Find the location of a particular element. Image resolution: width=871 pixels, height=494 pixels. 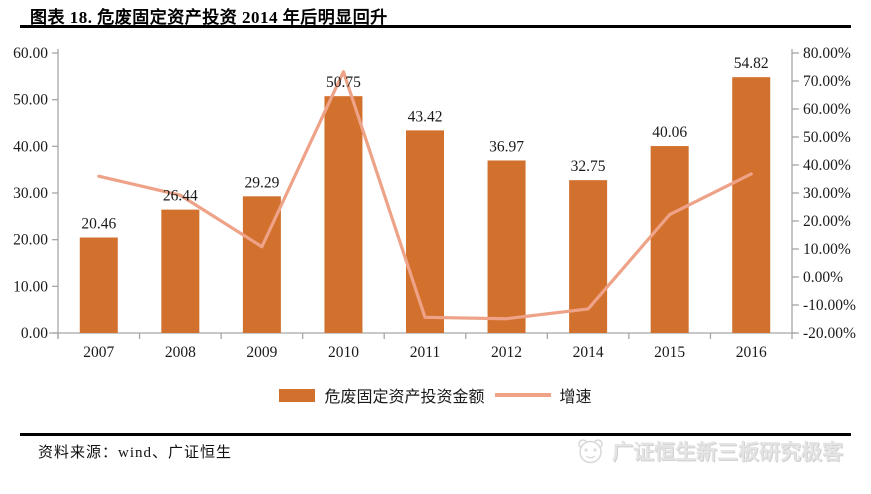

left-axis-tick-label: 40.00 is located at coordinates (30, 146).